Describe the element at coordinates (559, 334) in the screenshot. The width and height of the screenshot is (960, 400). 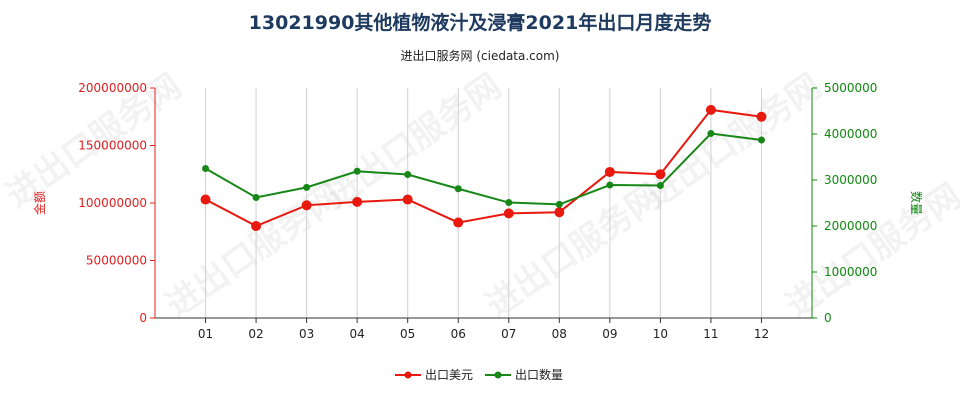
I see `x-axis-tick-label: 08` at that location.